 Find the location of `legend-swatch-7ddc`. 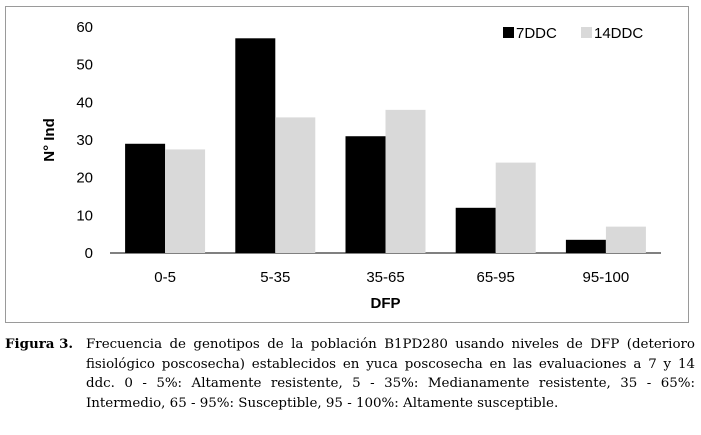

legend-swatch-7ddc is located at coordinates (508, 32).